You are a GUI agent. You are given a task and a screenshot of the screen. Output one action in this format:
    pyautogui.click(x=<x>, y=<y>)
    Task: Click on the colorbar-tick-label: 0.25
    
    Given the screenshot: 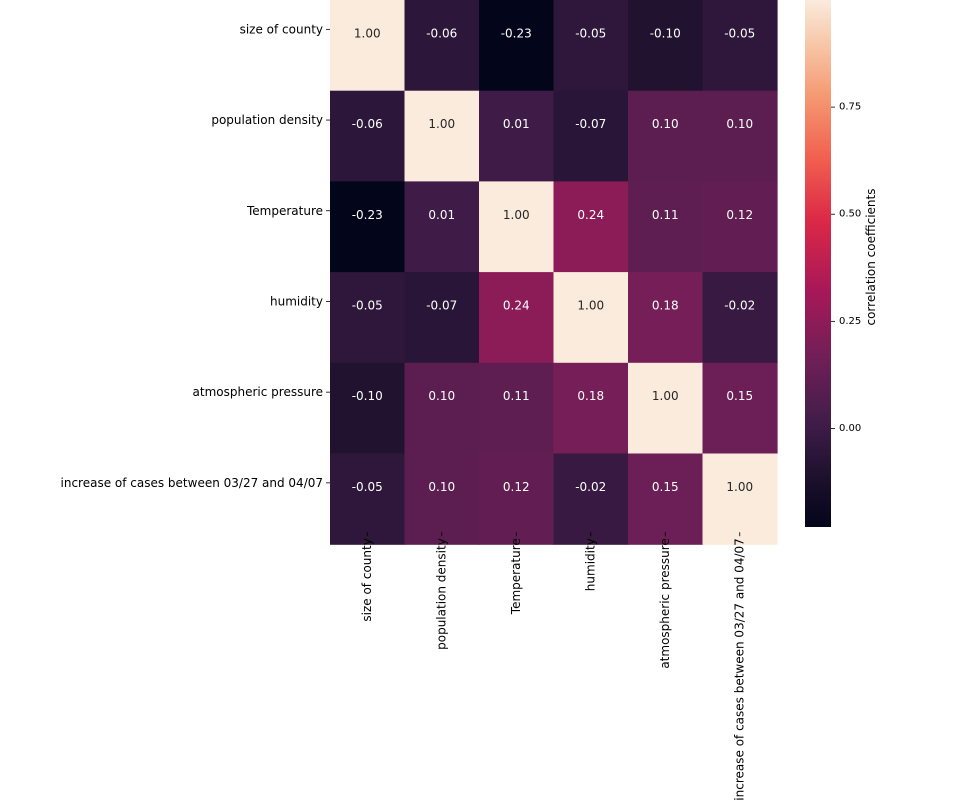 What is the action you would take?
    pyautogui.click(x=850, y=321)
    